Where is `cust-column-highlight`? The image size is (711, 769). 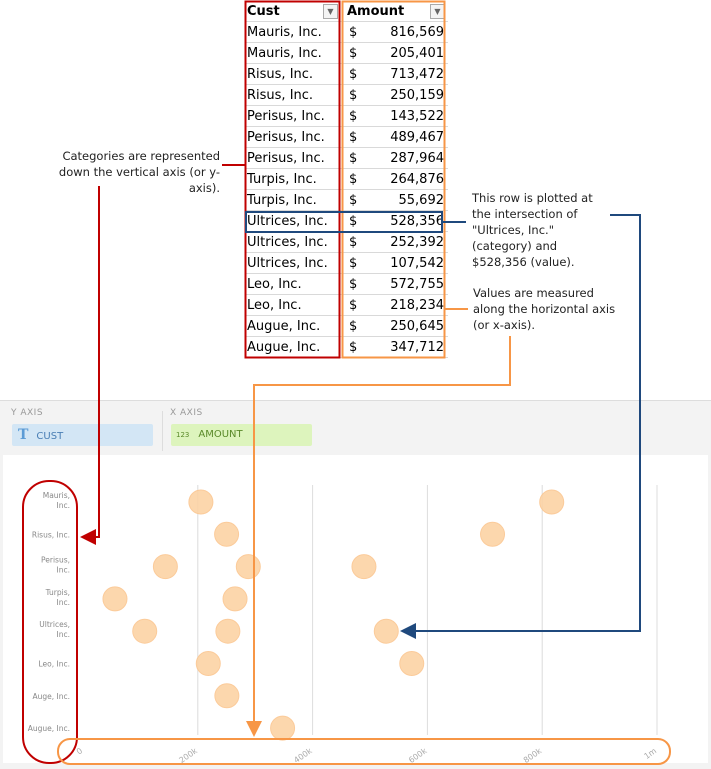
cust-column-highlight is located at coordinates (292, 179).